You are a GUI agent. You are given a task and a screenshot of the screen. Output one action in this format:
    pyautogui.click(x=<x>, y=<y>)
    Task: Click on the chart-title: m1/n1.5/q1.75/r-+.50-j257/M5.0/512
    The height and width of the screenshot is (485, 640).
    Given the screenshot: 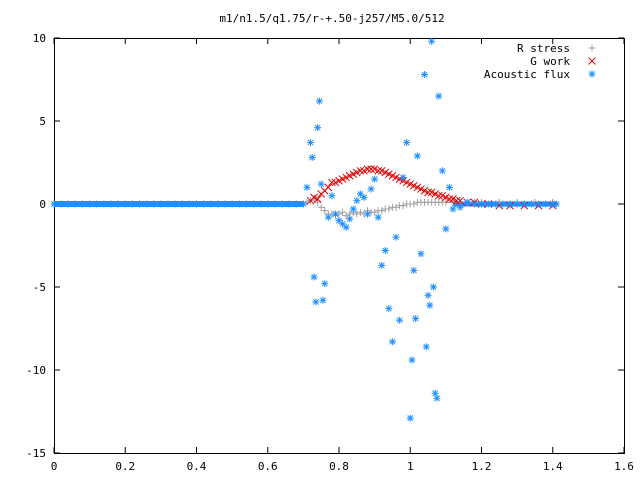 What is the action you would take?
    pyautogui.click(x=331, y=18)
    